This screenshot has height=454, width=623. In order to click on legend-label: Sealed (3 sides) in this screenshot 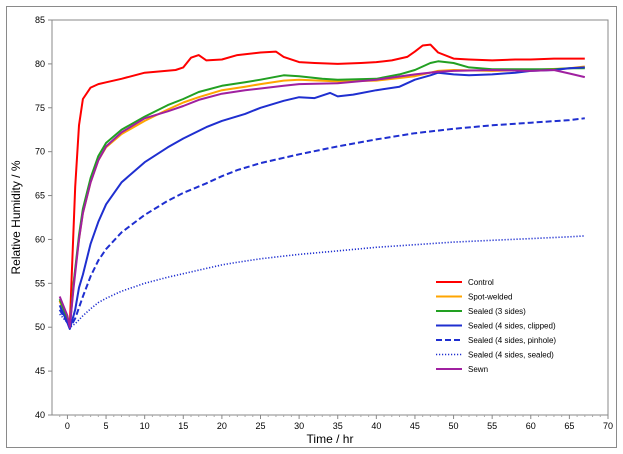, I will do `click(497, 311)`.